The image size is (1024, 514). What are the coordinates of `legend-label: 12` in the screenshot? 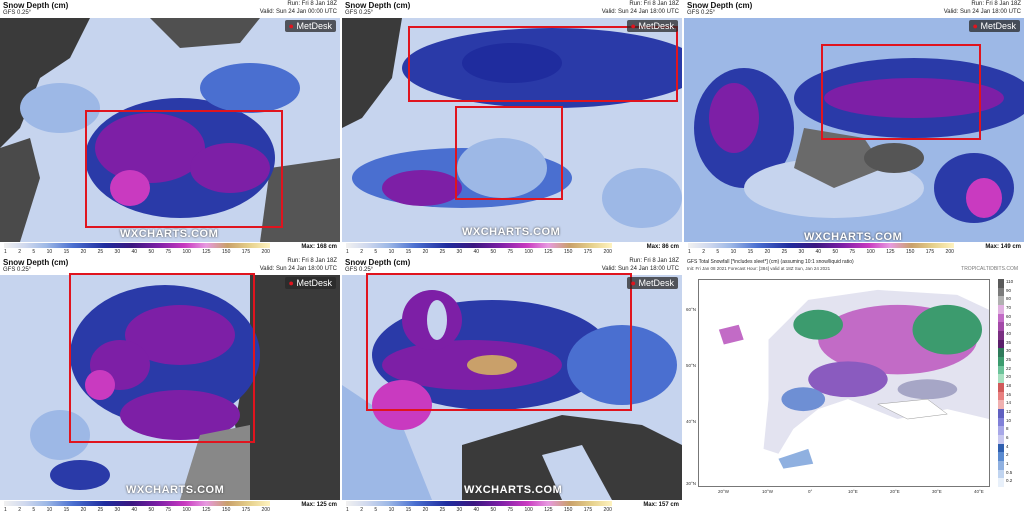 It's located at (1009, 411).